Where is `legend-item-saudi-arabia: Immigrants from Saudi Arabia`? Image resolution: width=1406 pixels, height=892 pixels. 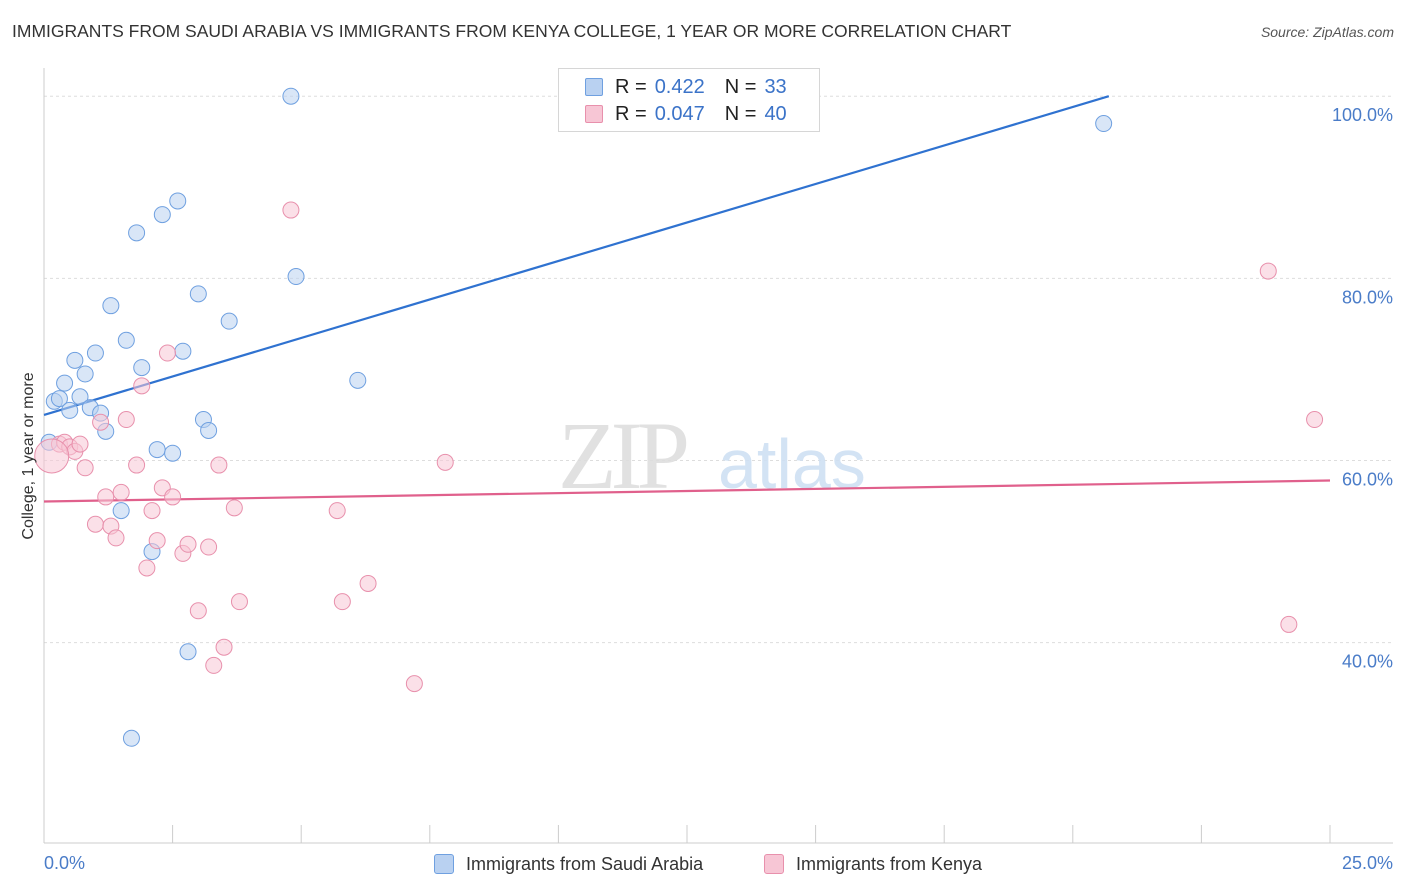 legend-item-saudi-arabia: Immigrants from Saudi Arabia is located at coordinates (568, 864).